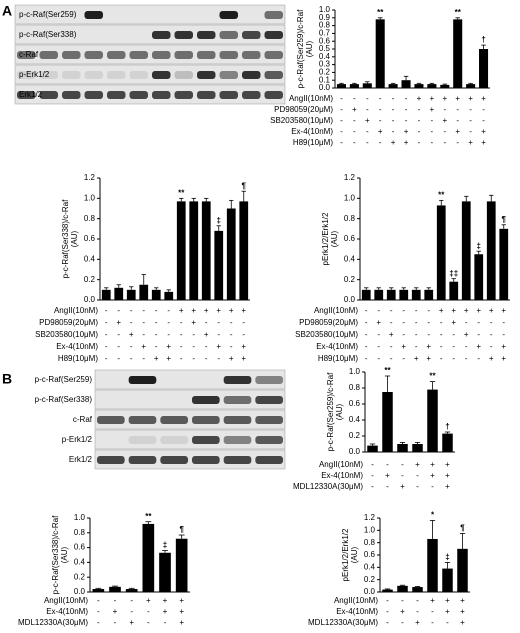  I want to click on y-tick-label: 0.0, so click(80, 591).